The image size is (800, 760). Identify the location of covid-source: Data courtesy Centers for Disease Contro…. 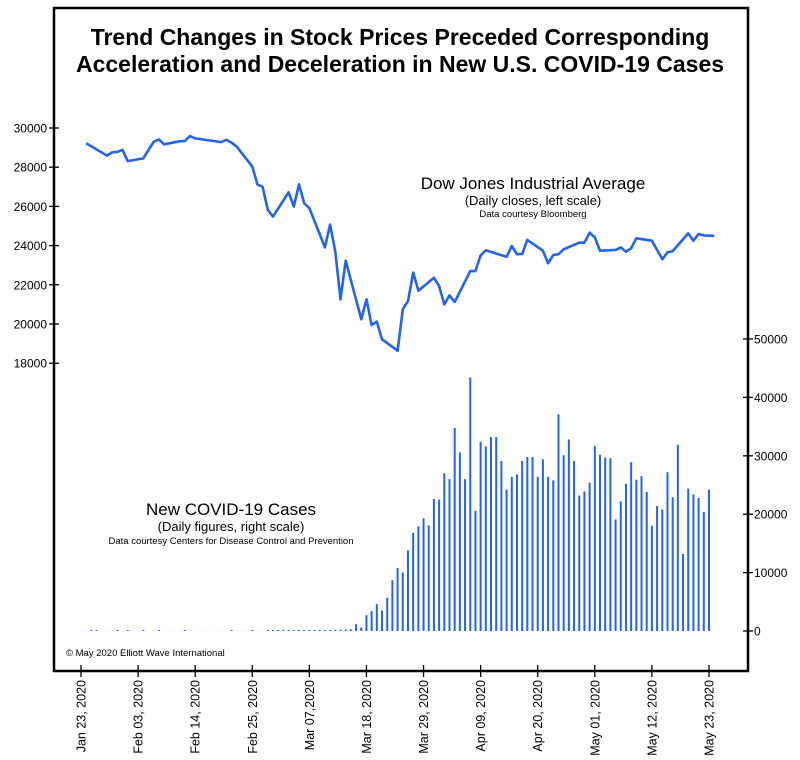
(230, 541).